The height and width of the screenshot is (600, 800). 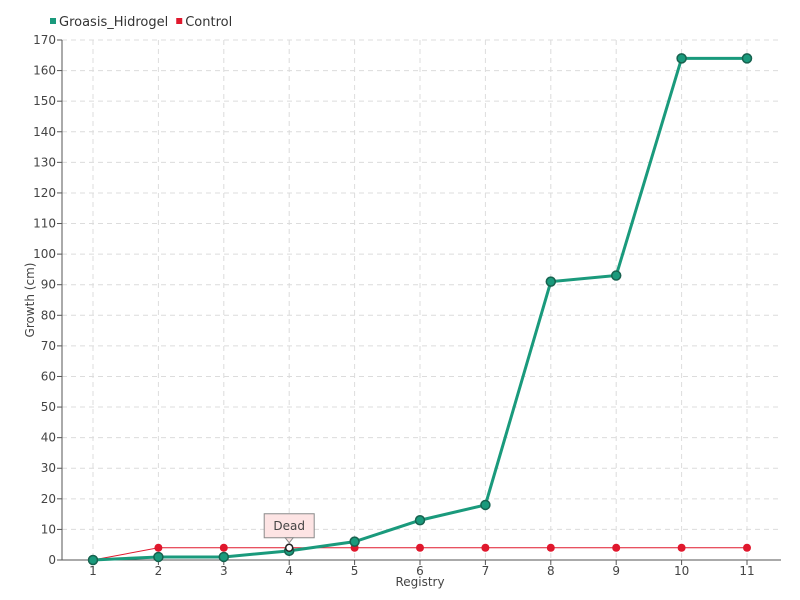 What do you see at coordinates (551, 571) in the screenshot?
I see `x-tick-label: 8` at bounding box center [551, 571].